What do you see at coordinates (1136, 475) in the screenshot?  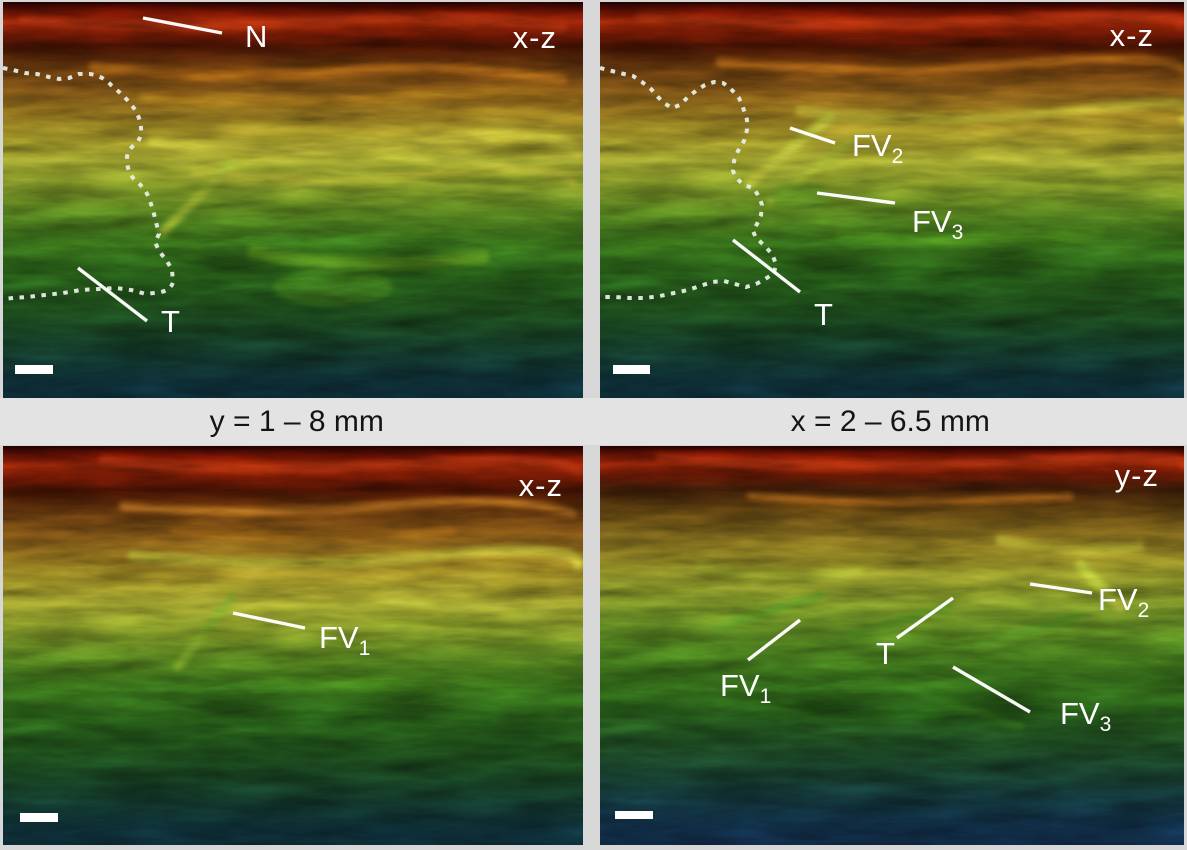 I see `plane-label: y-z` at bounding box center [1136, 475].